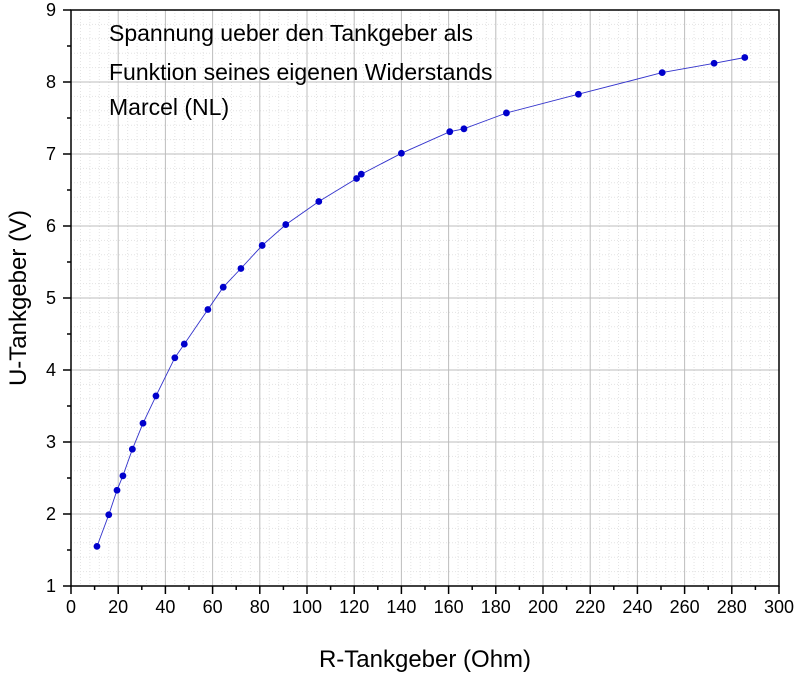  Describe the element at coordinates (732, 607) in the screenshot. I see `x-tick-label: 280` at that location.